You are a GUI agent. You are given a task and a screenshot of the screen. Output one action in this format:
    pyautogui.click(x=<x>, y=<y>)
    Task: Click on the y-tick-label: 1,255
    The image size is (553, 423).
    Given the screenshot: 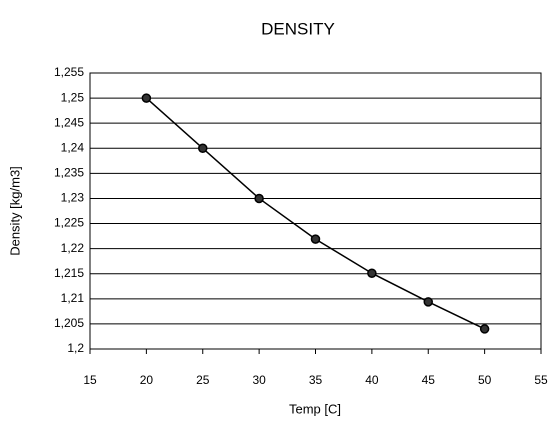 What is the action you would take?
    pyautogui.click(x=69, y=72)
    